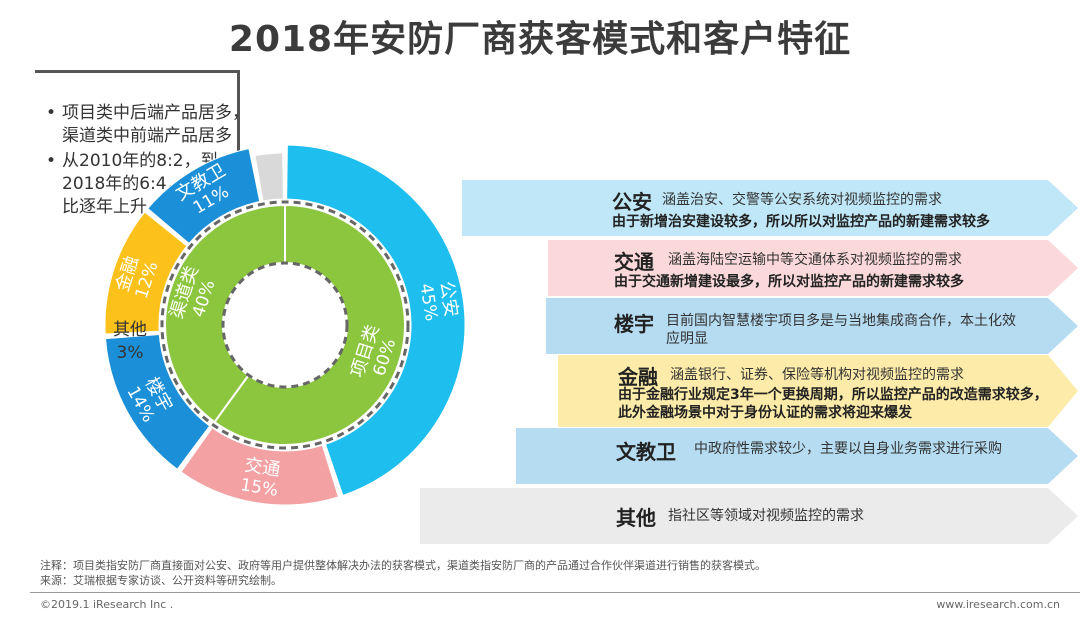 The width and height of the screenshot is (1080, 620). Describe the element at coordinates (147, 125) in the screenshot. I see `note-item: 项目类中后端产品居多，渠道类中前端产品居多` at that location.